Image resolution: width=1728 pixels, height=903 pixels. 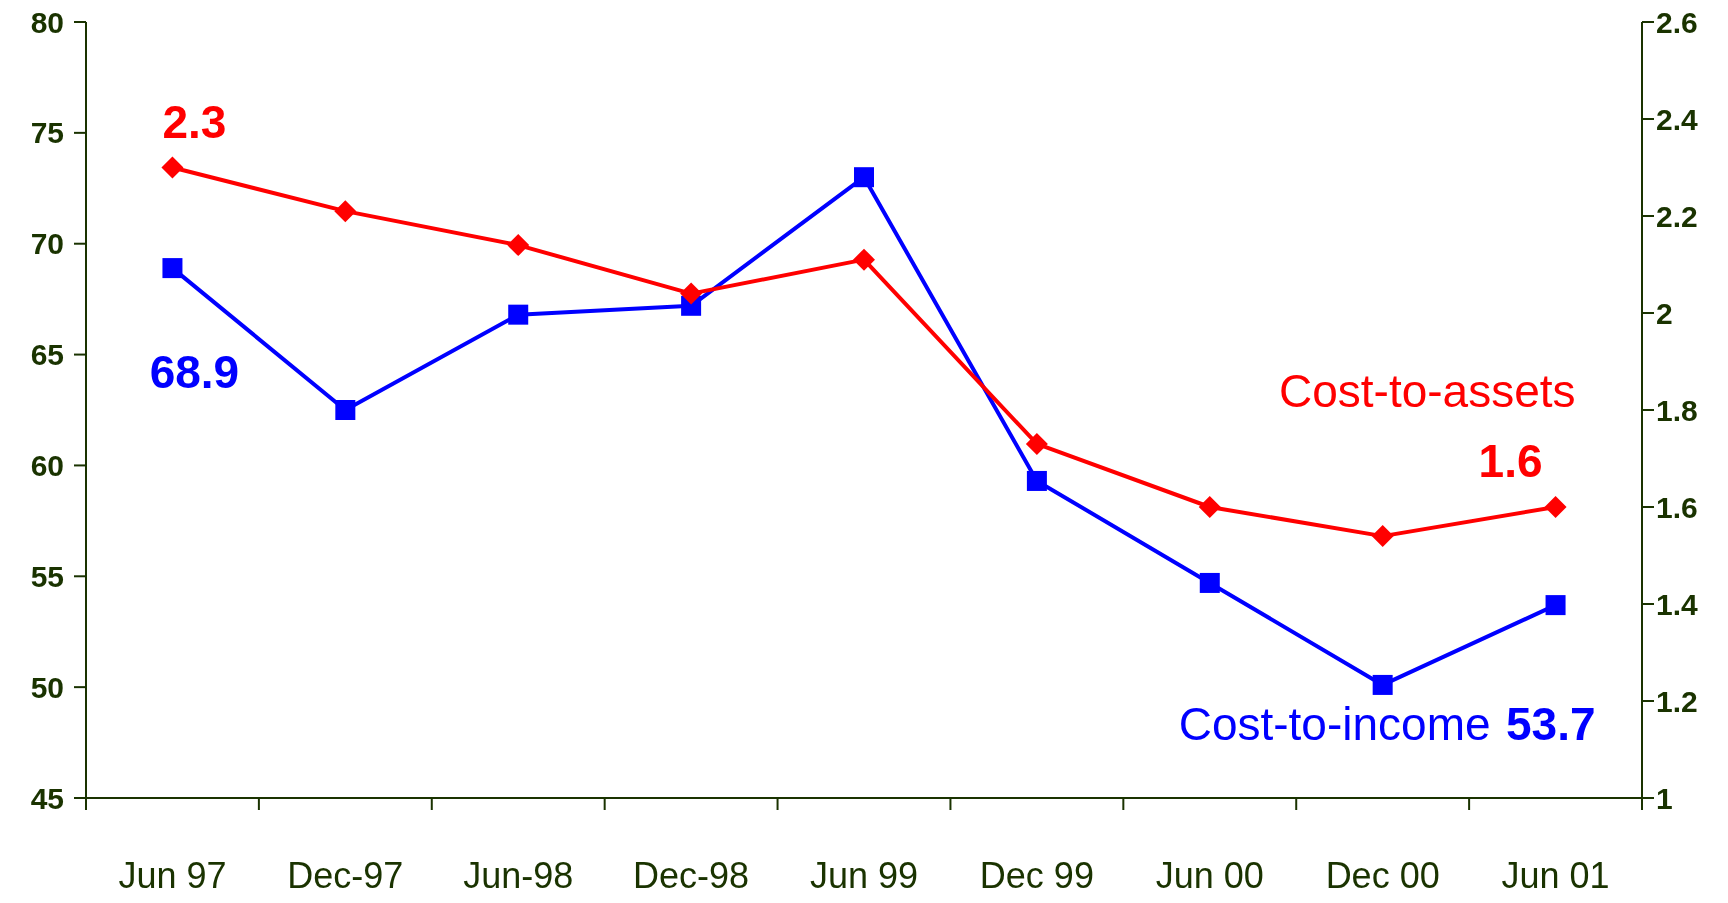 I want to click on x-tick-label: Jun-98, so click(x=518, y=875).